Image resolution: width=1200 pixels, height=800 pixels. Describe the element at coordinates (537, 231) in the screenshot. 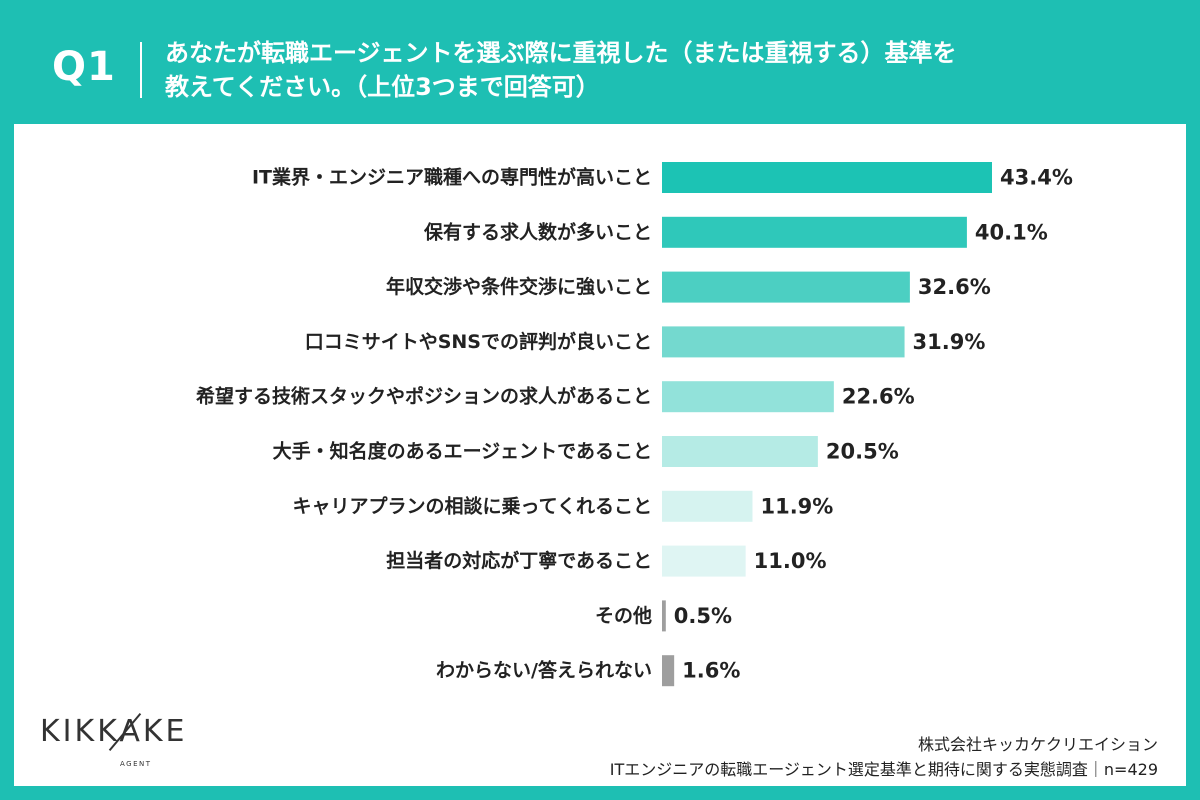

I see `category-label: 保有する求人数が多いこと` at that location.